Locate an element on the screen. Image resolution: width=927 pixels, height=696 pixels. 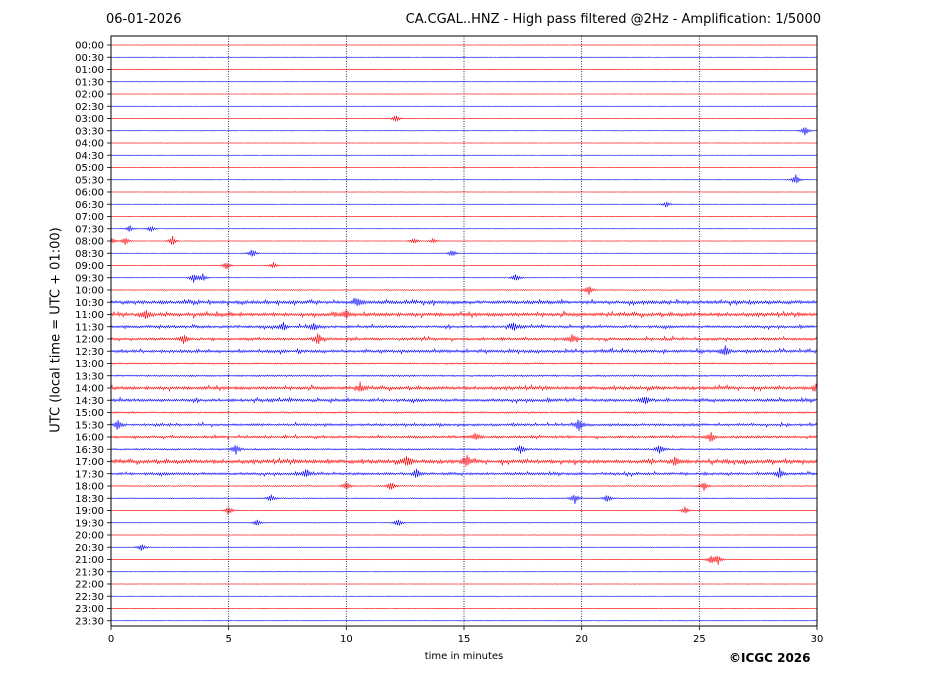
y-tick-label: 05:30 is located at coordinates (89, 180).